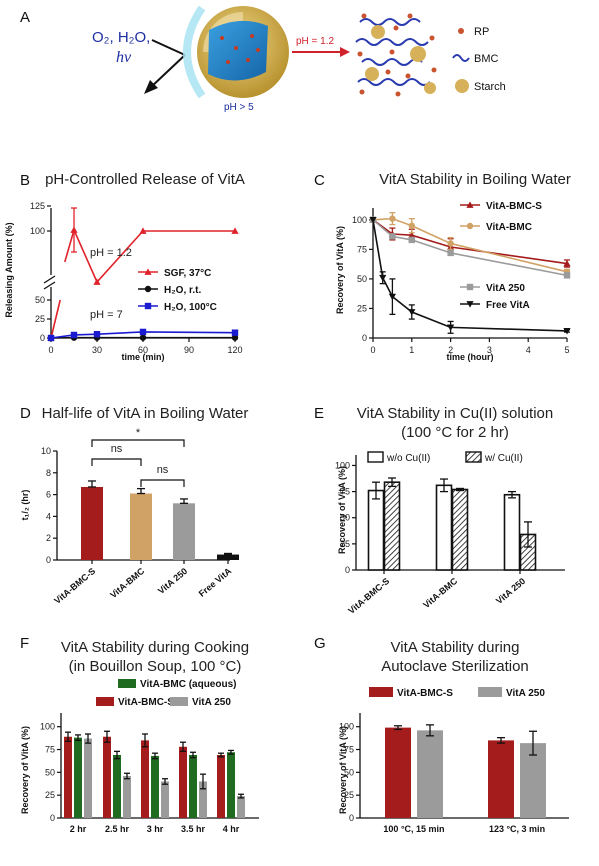  I want to click on x-axis-label: time (hour), so click(470, 357).